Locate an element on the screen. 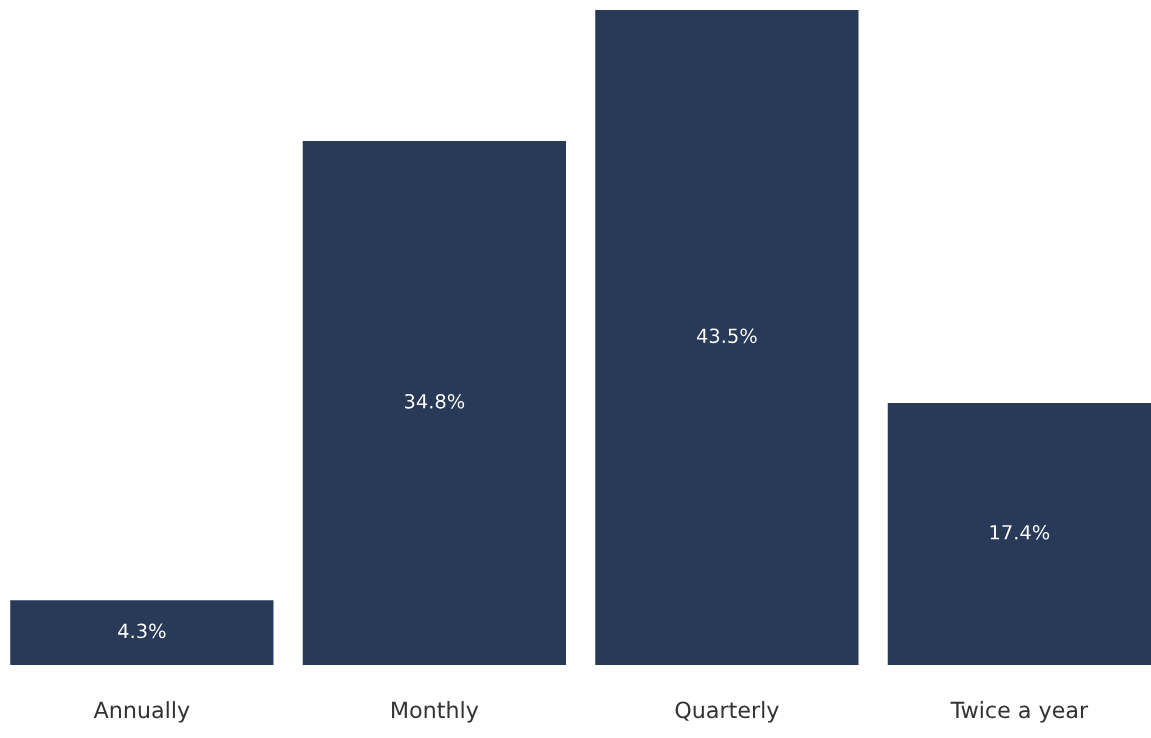 The image size is (1151, 738). x-tick-label: Quarterly is located at coordinates (727, 712).